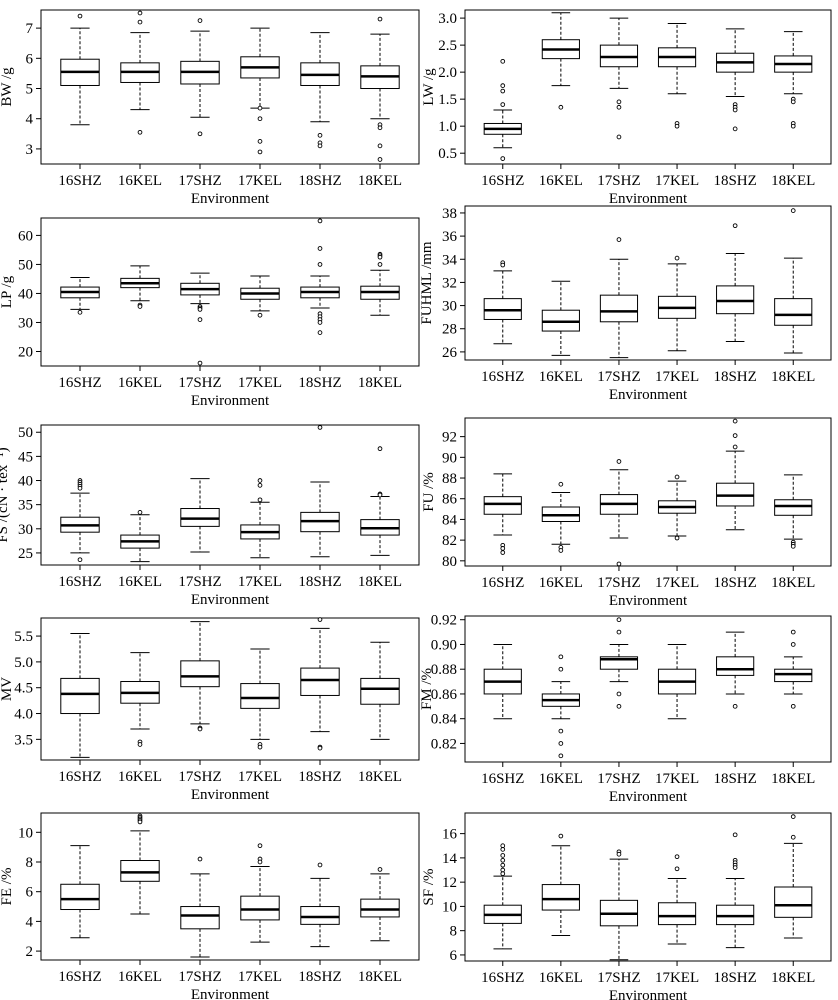 The image size is (838, 1000). I want to click on y-tick-label: 10, so click(449, 907).